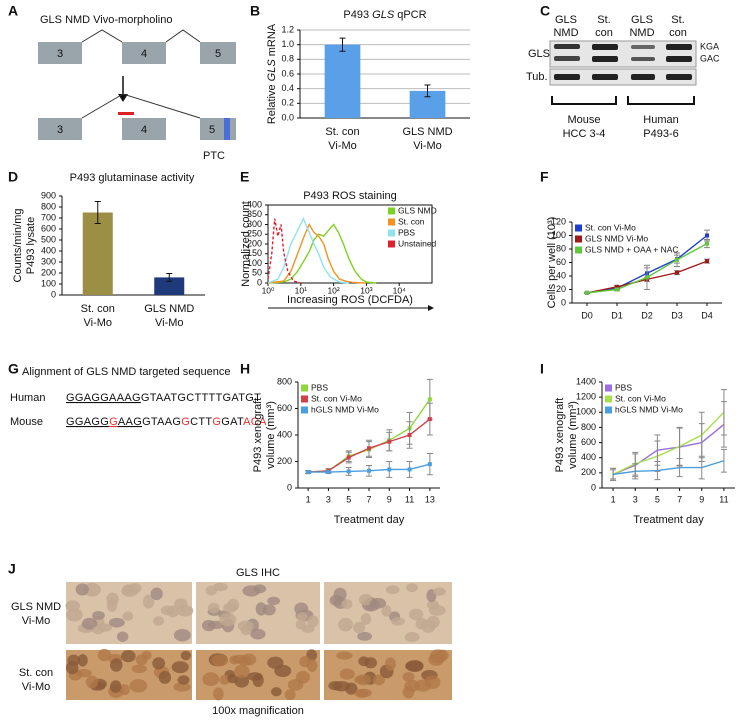 The height and width of the screenshot is (720, 748). What do you see at coordinates (366, 290) in the screenshot?
I see `x-tick-label: 10³` at bounding box center [366, 290].